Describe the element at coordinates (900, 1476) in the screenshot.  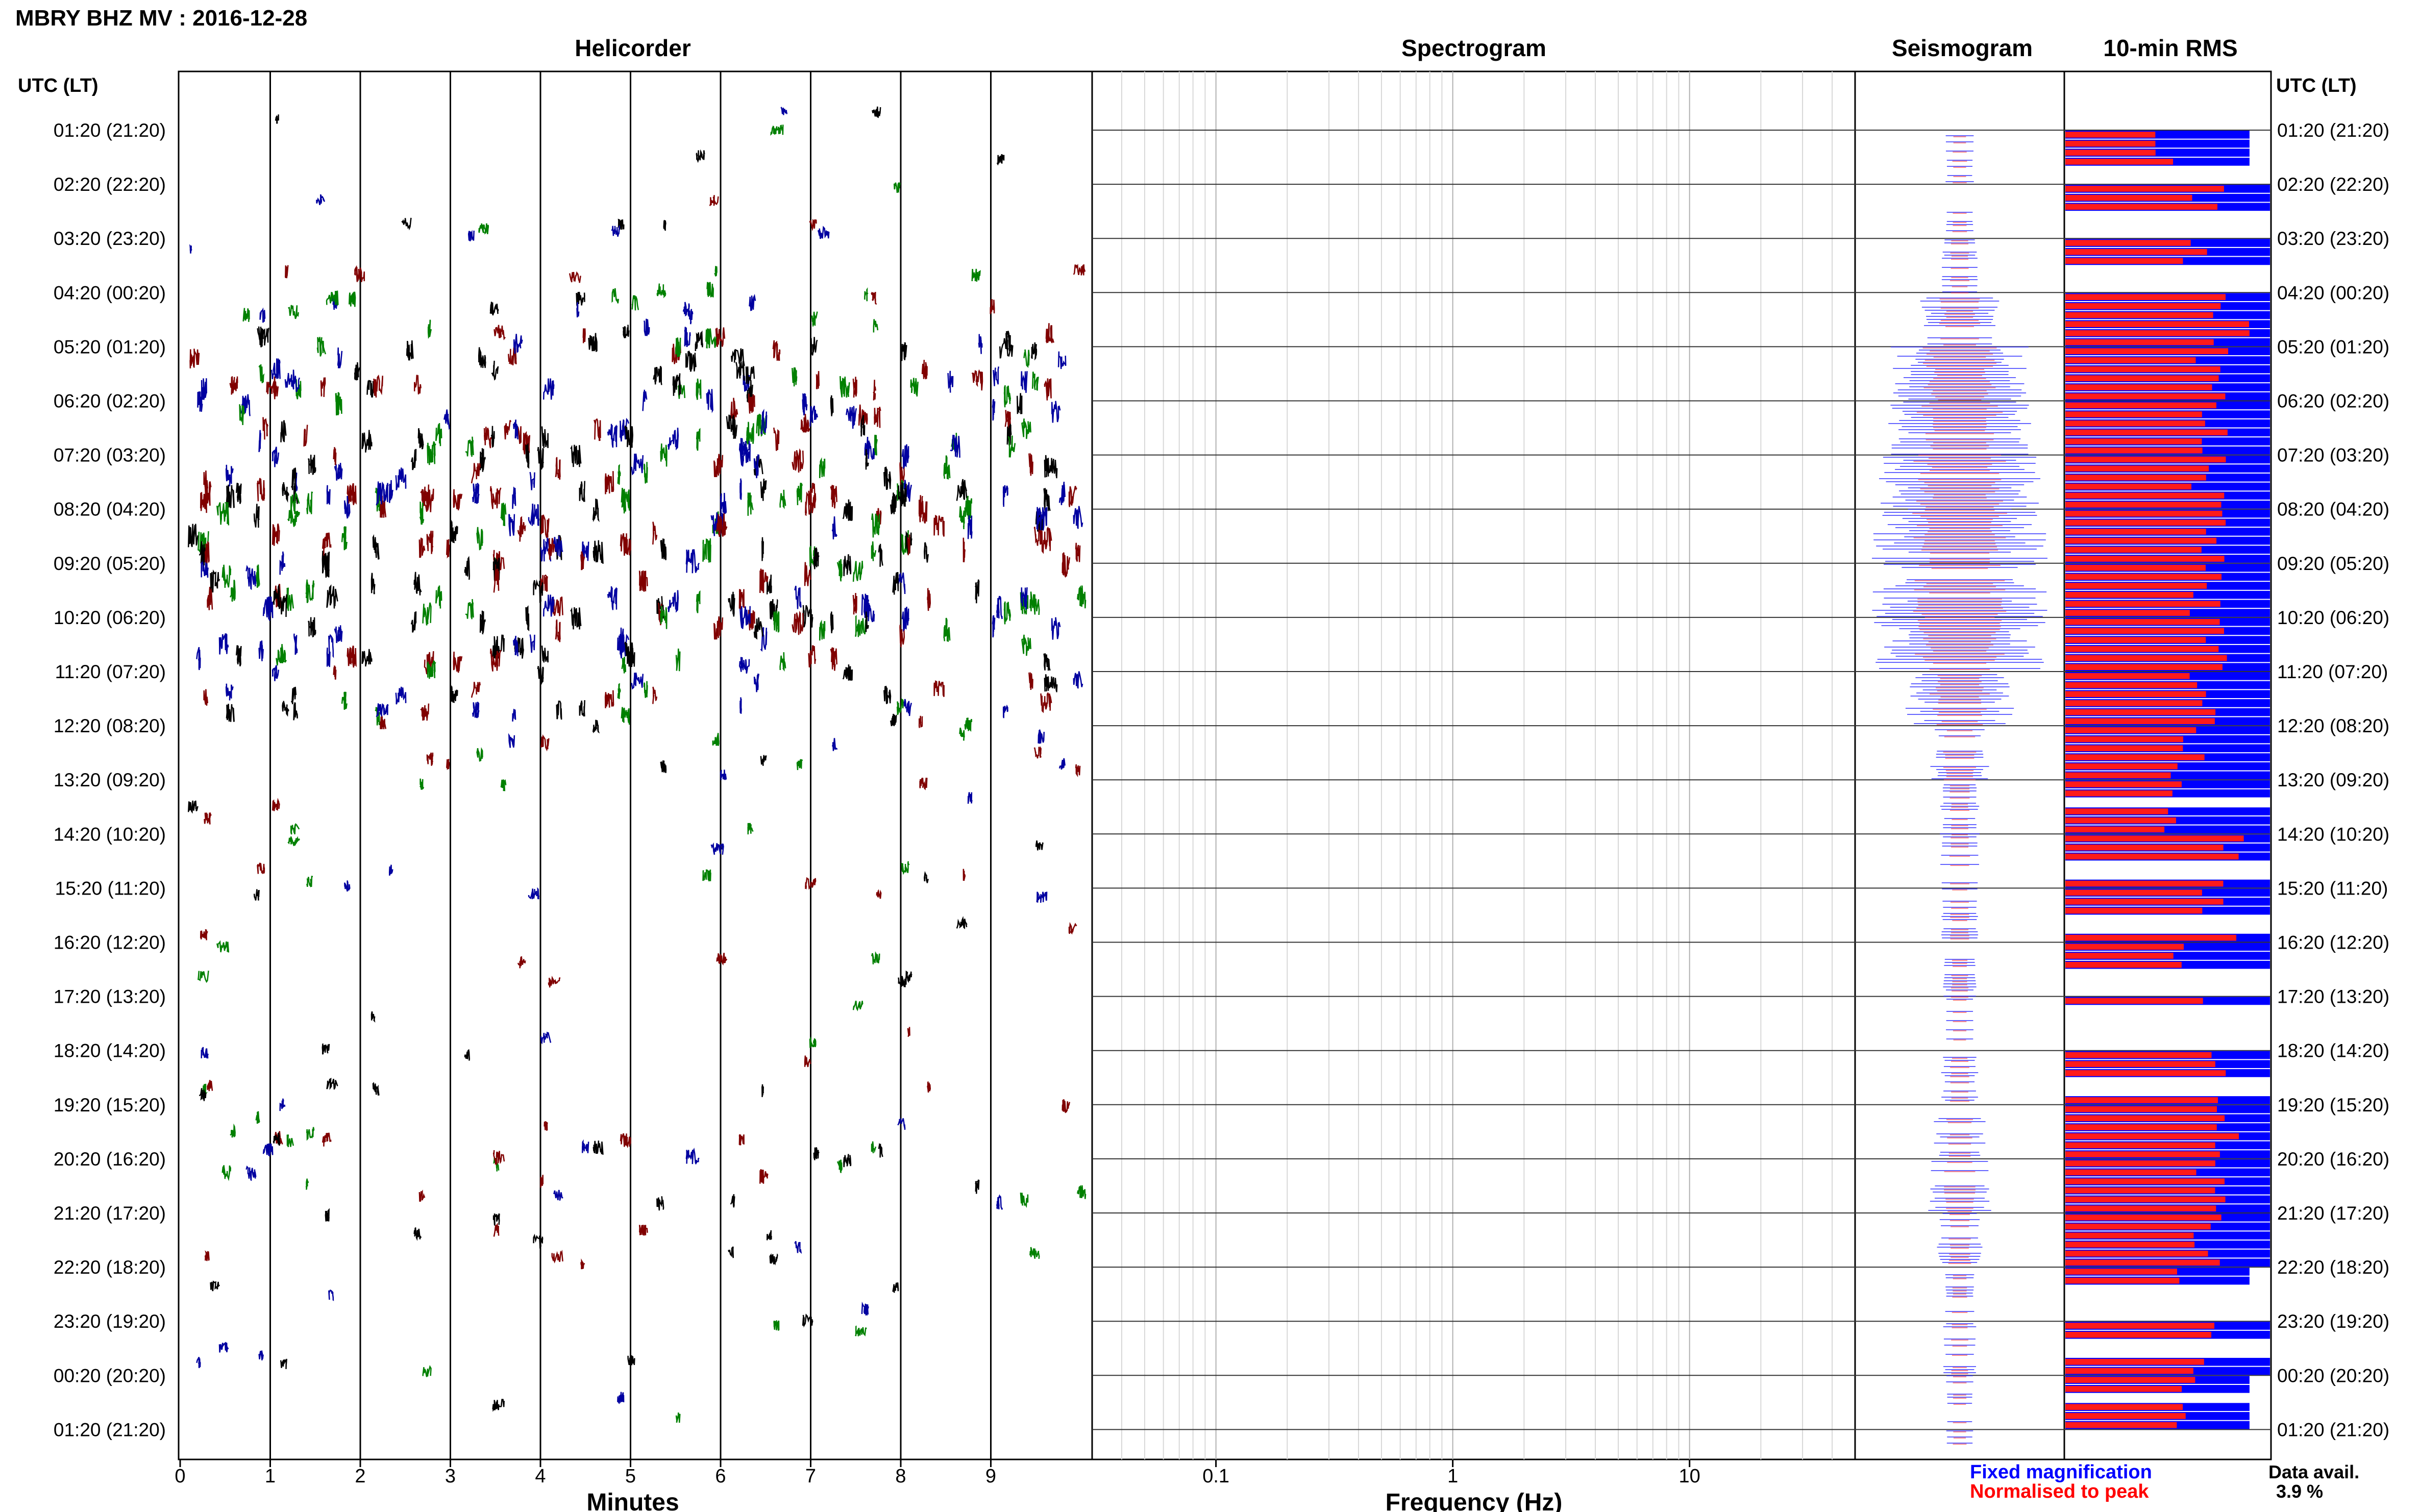
I see `minute-tick-label: 8` at that location.